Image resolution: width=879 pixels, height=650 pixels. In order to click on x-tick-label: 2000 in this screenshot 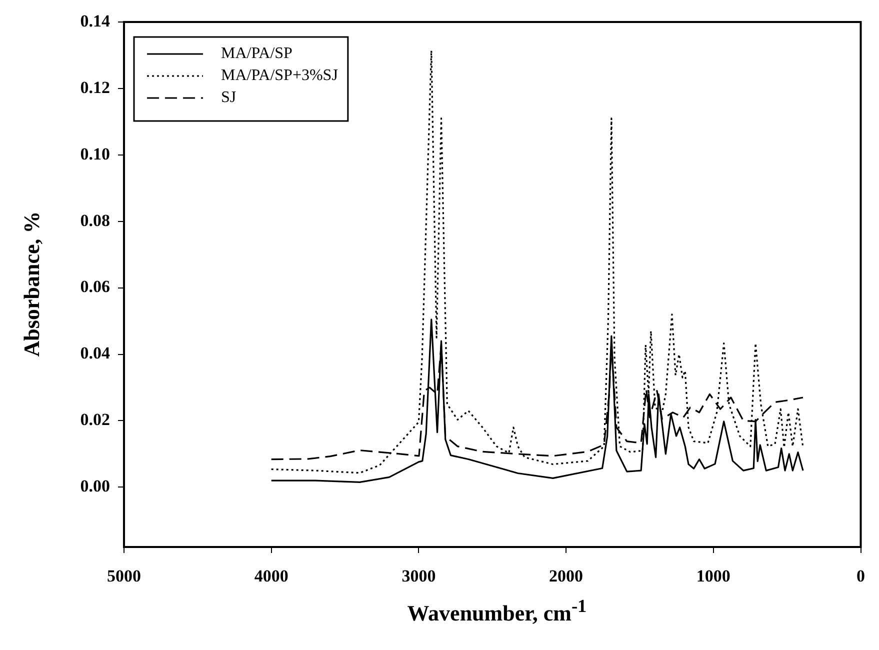, I will do `click(566, 576)`.